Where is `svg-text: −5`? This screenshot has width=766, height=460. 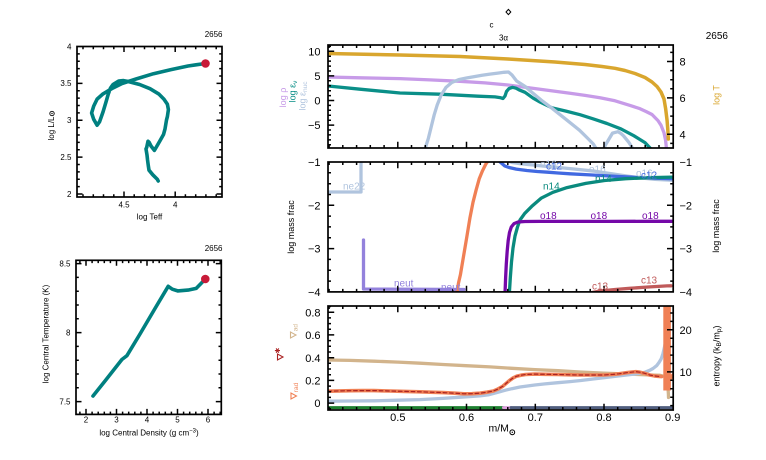
svg-text: −5 is located at coordinates (314, 126).